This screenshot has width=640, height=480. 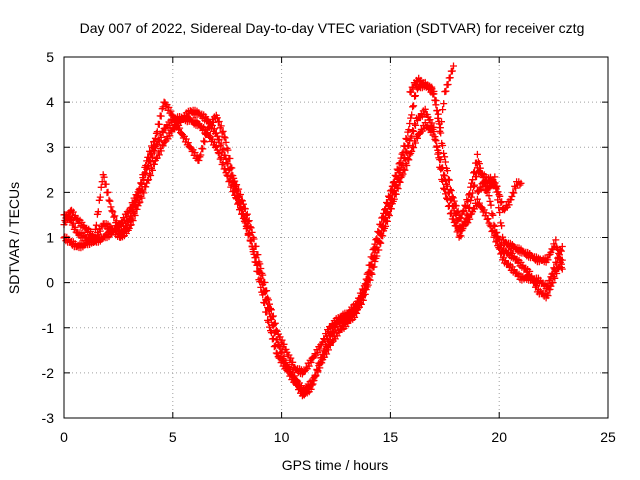 I want to click on series-track-e, so click(x=499, y=193).